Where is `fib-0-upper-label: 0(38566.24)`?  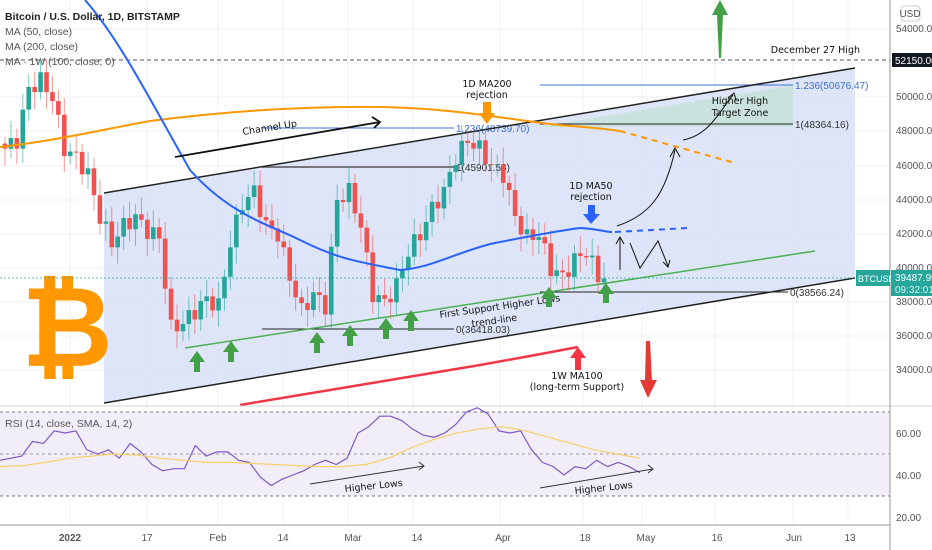
fib-0-upper-label: 0(38566.24) is located at coordinates (817, 293).